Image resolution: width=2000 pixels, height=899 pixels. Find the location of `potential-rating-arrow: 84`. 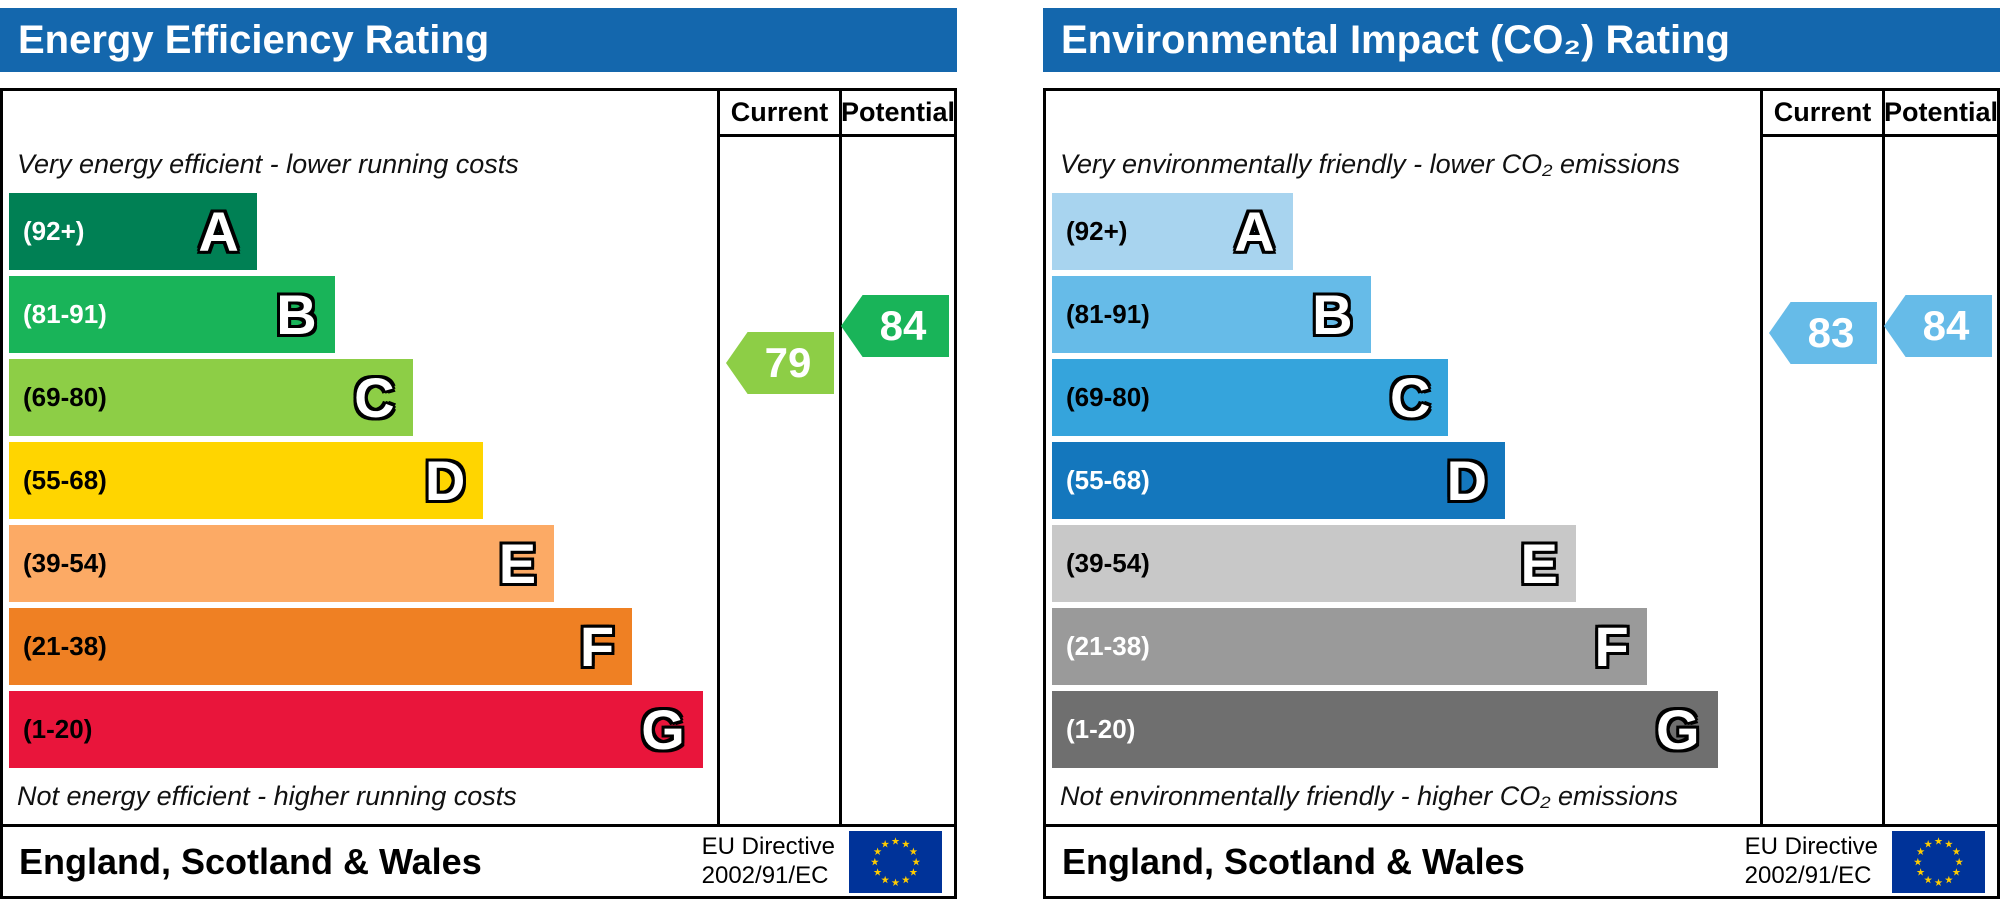

potential-rating-arrow: 84 is located at coordinates (1938, 326).